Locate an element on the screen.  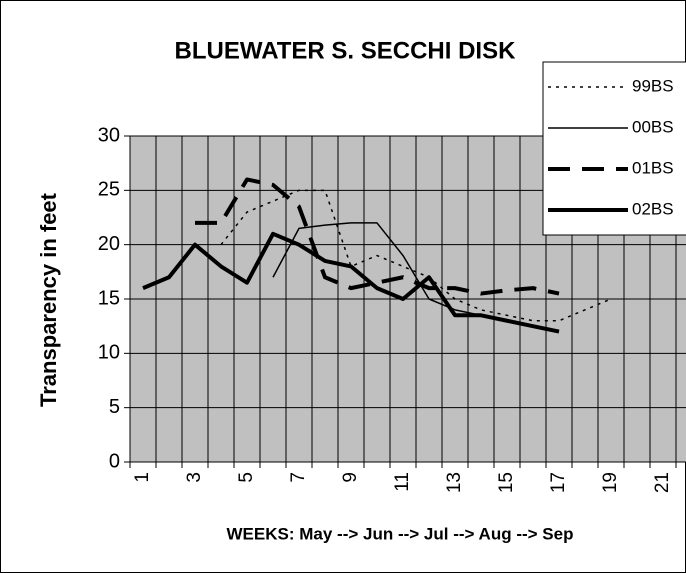
legend-label: 99BS is located at coordinates (653, 85).